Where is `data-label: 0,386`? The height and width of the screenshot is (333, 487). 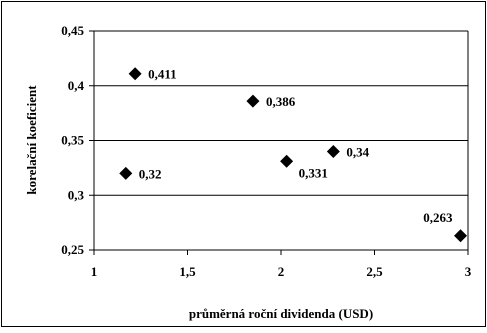 data-label: 0,386 is located at coordinates (281, 101).